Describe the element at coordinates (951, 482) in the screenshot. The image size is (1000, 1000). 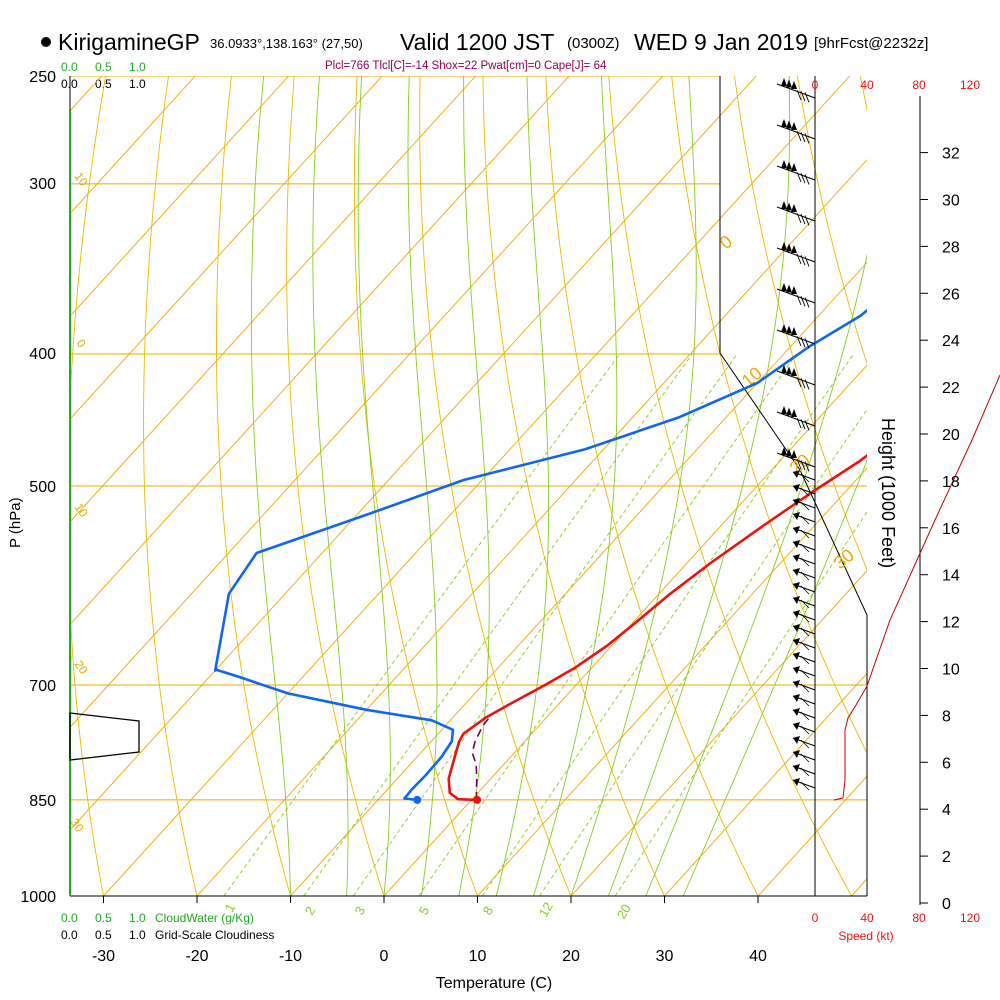
I see `height-tick-label: 18` at that location.